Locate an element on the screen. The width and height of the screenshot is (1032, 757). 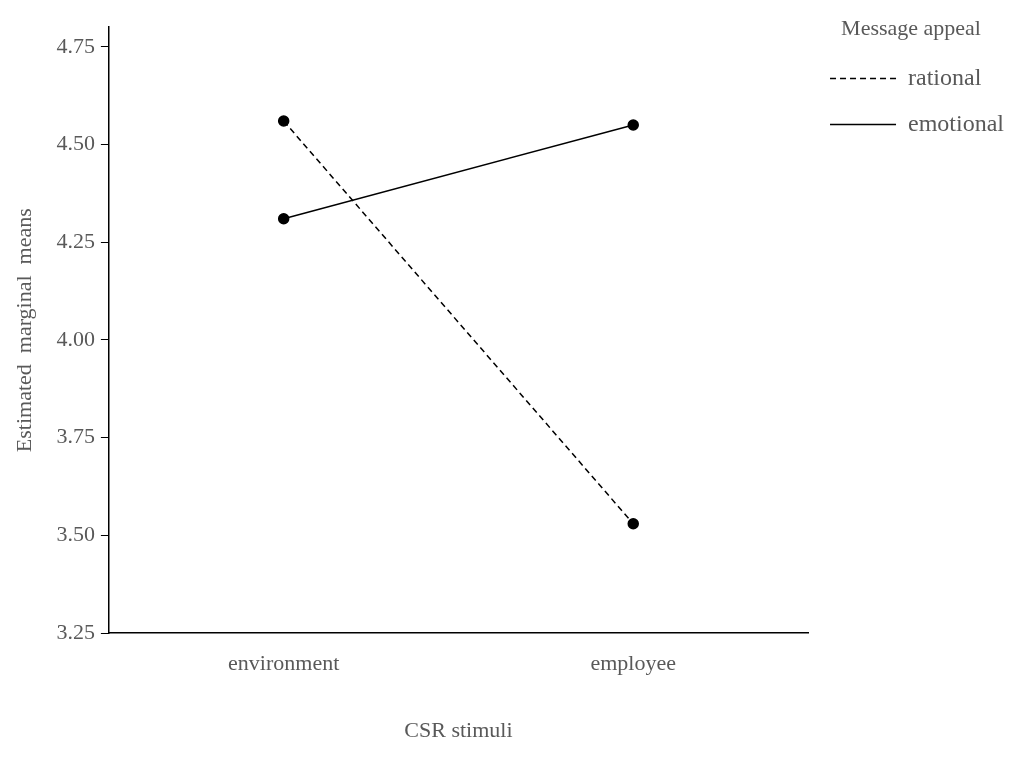
y-tick-label: 4.25 is located at coordinates (75, 241).